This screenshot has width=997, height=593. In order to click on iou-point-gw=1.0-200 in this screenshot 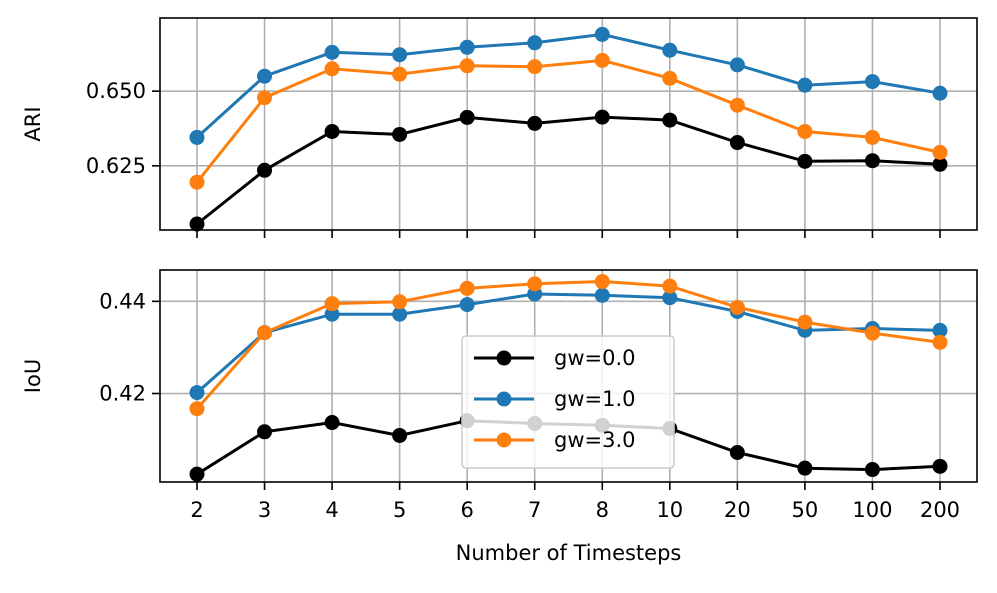, I will do `click(940, 330)`.